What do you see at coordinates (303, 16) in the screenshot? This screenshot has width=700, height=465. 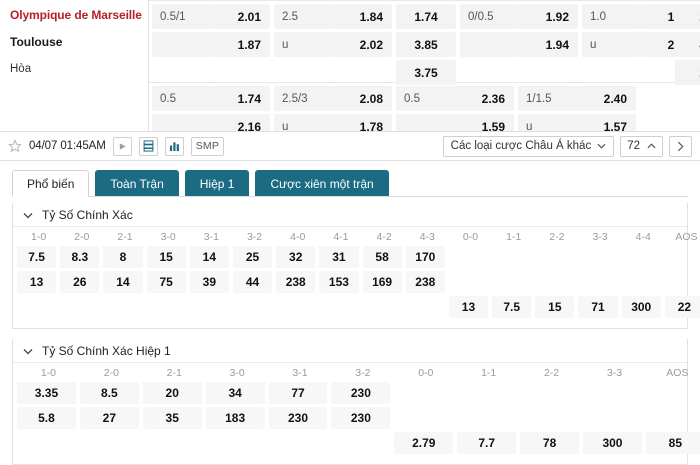 I see `odds-line-cell: 2.5` at bounding box center [303, 16].